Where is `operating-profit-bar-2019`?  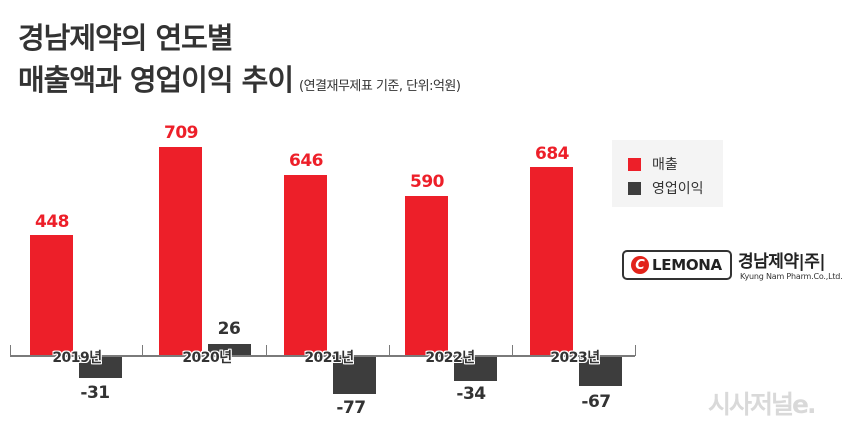
operating-profit-bar-2019 is located at coordinates (100, 367).